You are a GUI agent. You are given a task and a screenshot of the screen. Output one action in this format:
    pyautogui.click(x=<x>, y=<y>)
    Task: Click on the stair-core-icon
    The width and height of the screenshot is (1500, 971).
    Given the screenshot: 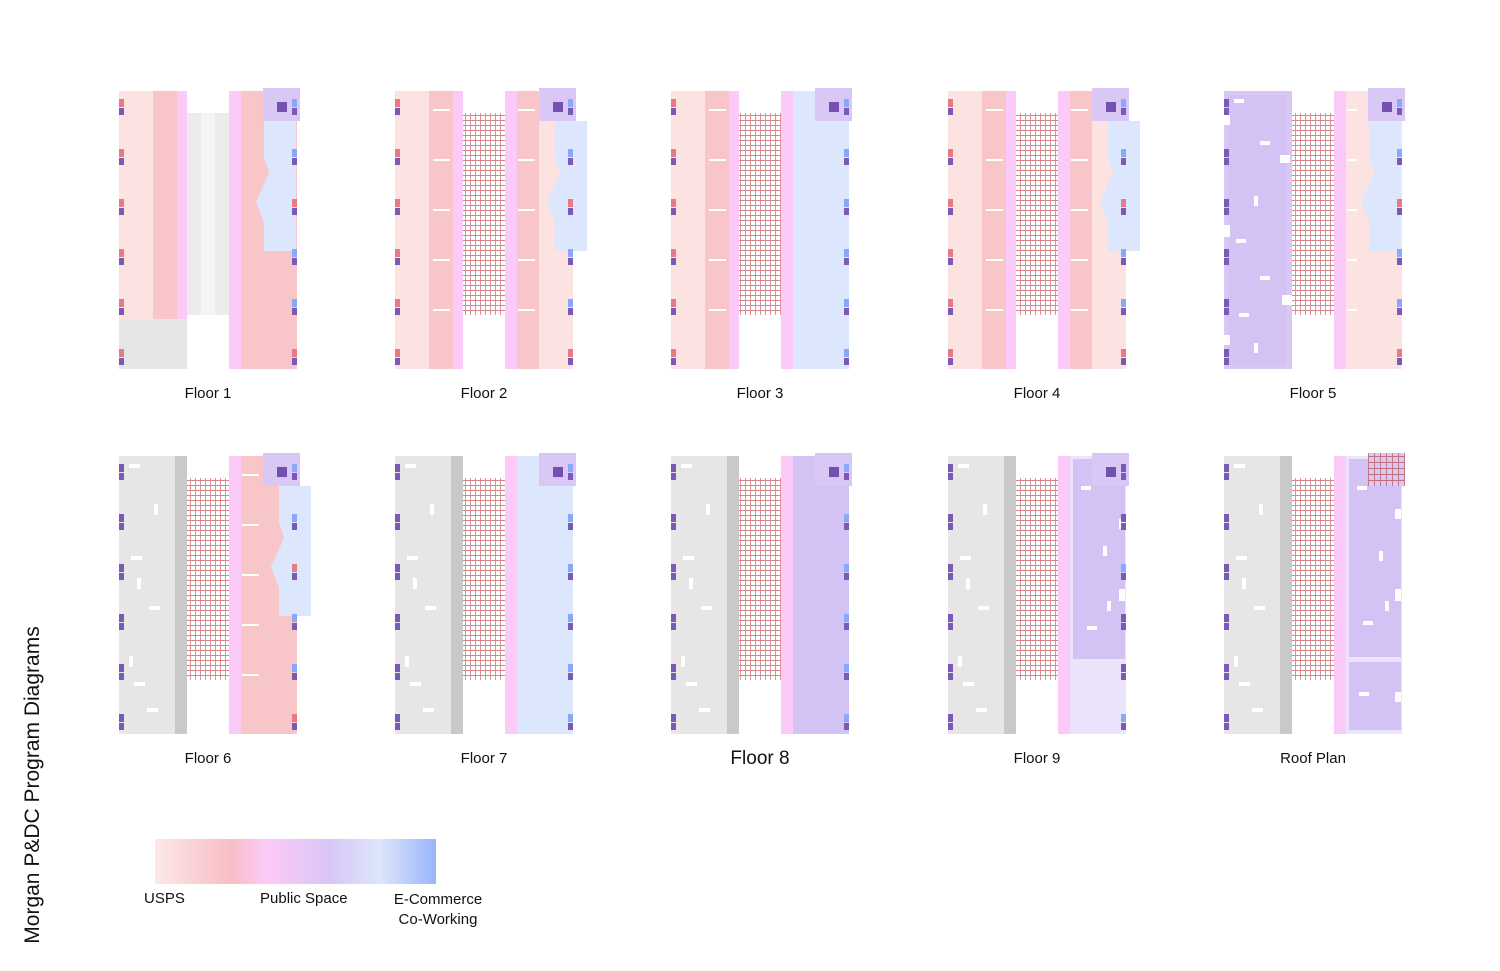 What is the action you would take?
    pyautogui.click(x=1111, y=472)
    